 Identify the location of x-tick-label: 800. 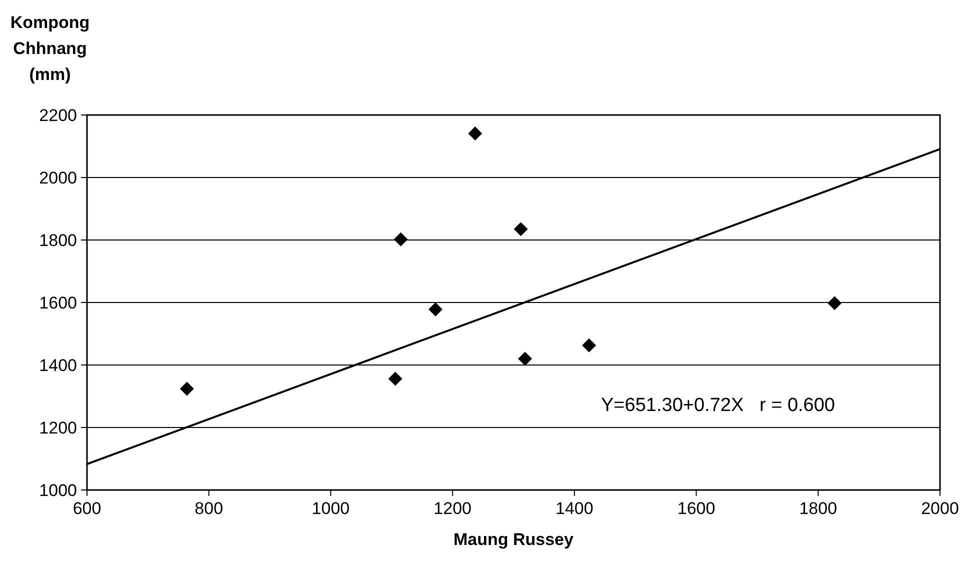
(209, 508).